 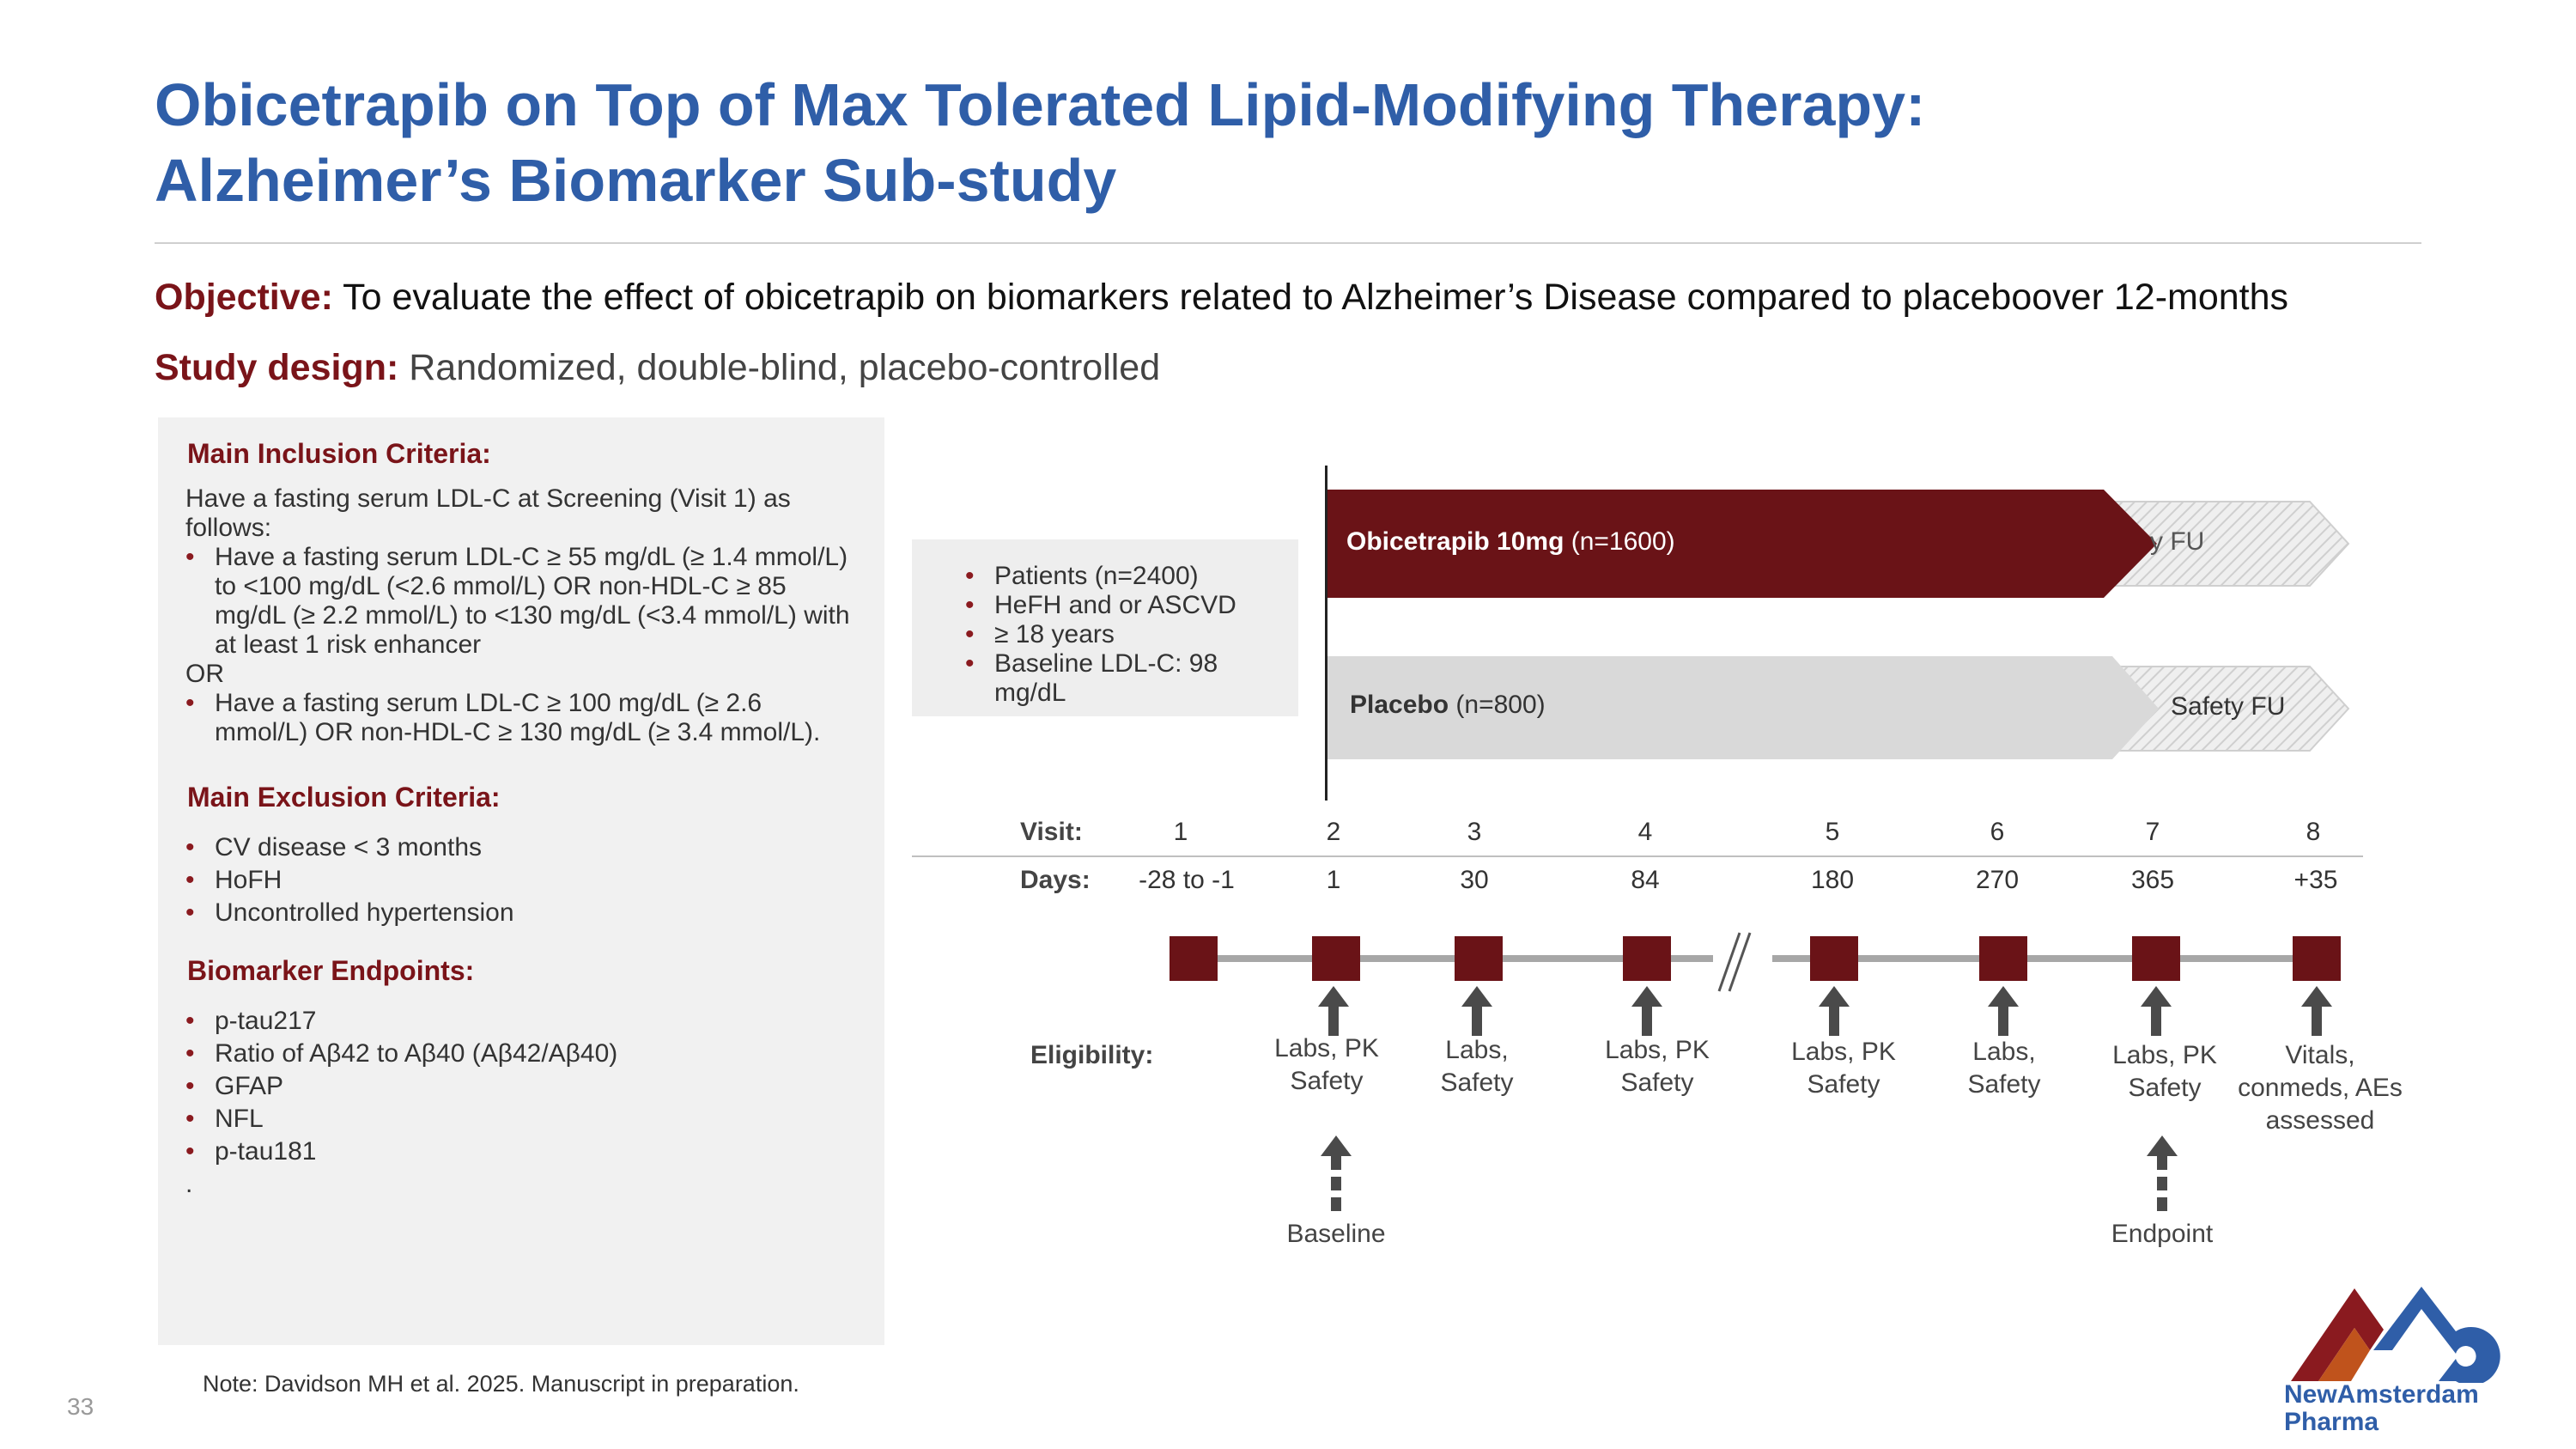 What do you see at coordinates (1742, 544) in the screenshot?
I see `obicetrapib-arm-arrow` at bounding box center [1742, 544].